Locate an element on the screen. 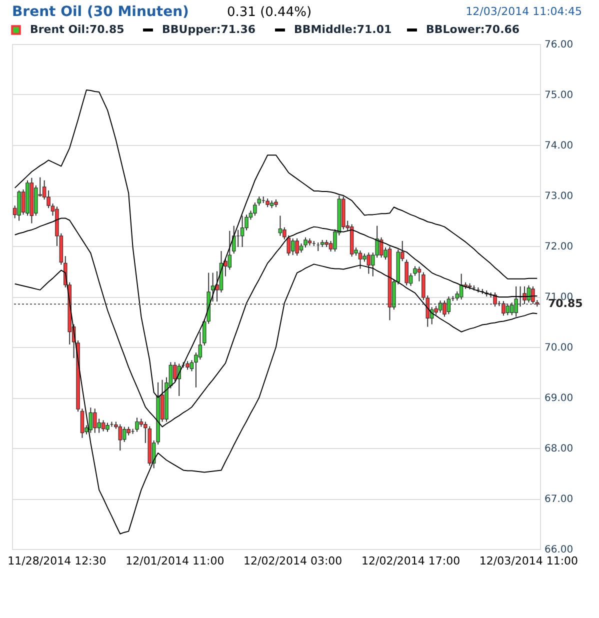  y-tick-label: 72.00 is located at coordinates (559, 247).